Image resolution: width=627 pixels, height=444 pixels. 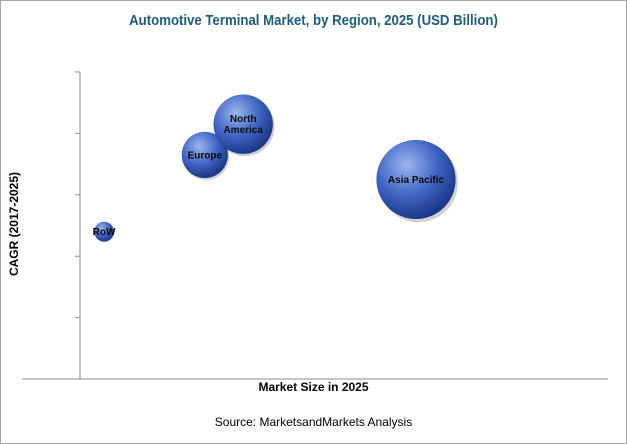 What do you see at coordinates (77, 225) in the screenshot?
I see `y-axis-ticks` at bounding box center [77, 225].